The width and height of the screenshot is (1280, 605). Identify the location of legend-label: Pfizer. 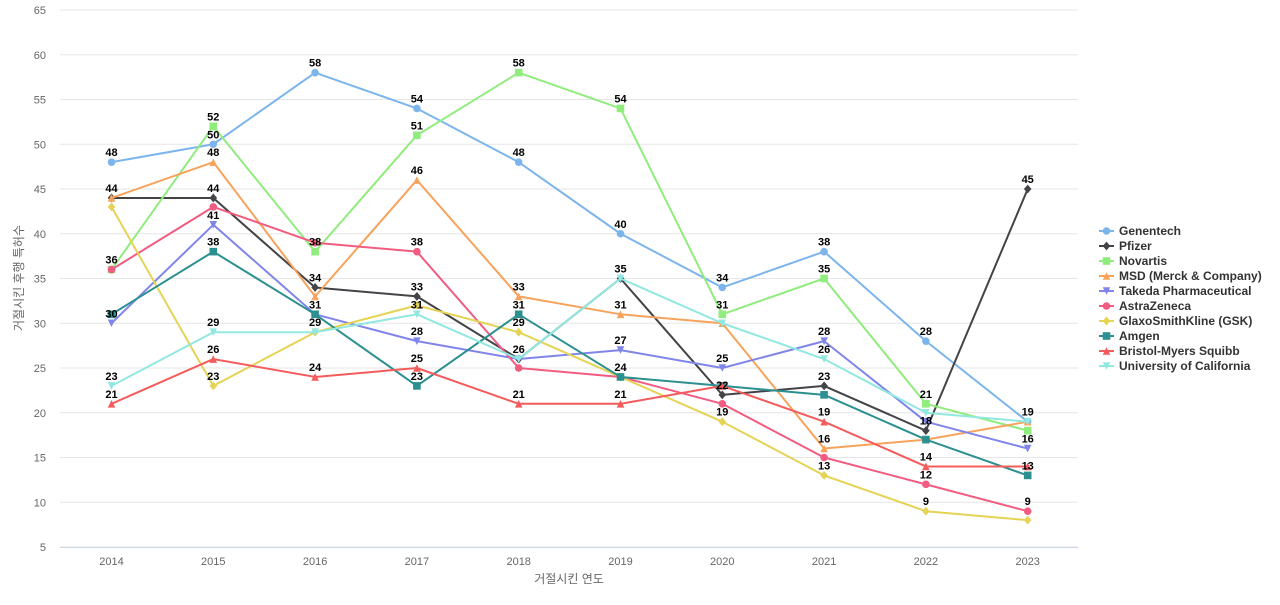
(1135, 246).